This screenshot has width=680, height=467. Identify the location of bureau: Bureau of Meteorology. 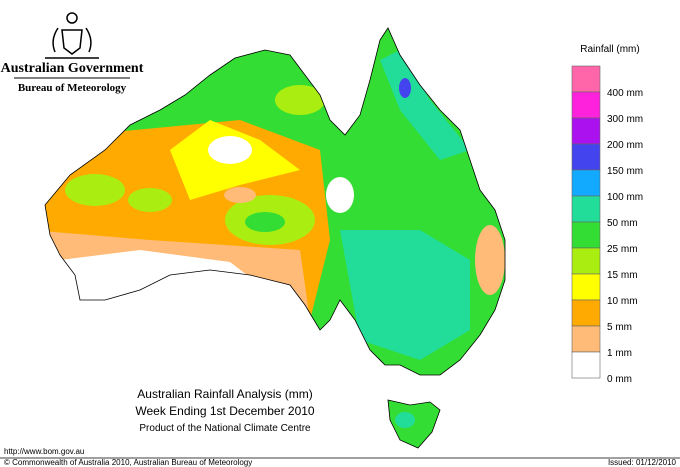
(72, 88).